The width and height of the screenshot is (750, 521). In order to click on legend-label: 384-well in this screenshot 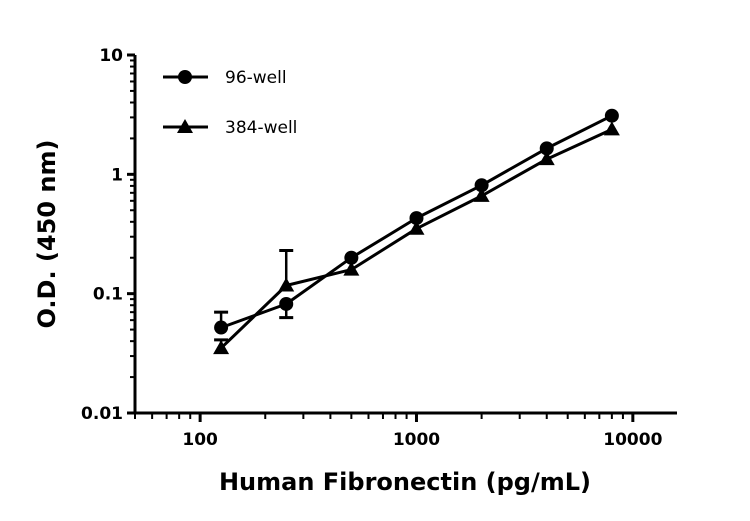, I will do `click(261, 128)`.